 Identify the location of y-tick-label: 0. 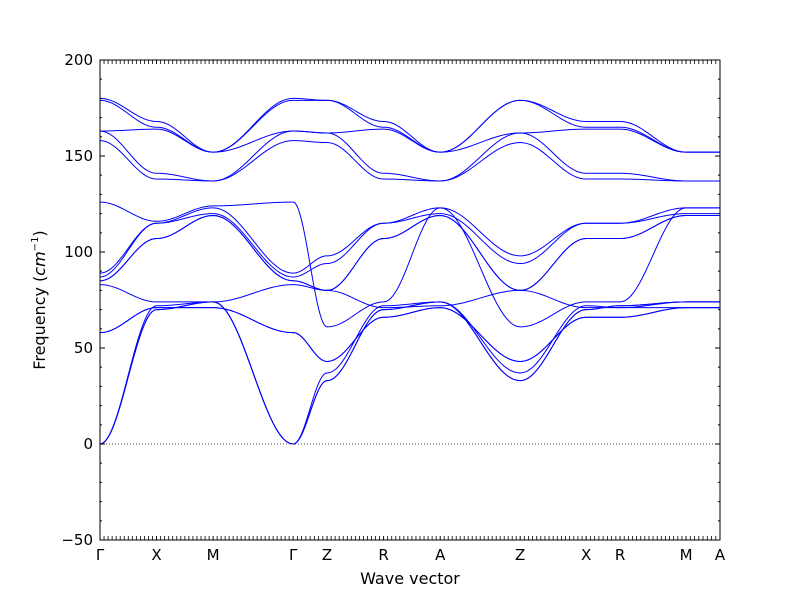
(88, 444).